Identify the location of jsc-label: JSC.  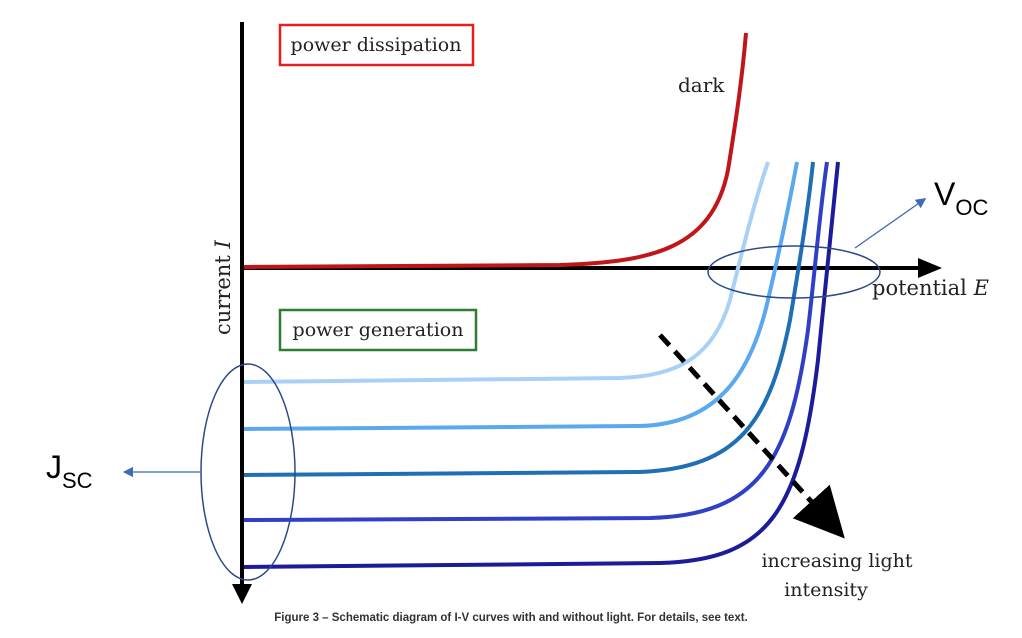
(69, 471).